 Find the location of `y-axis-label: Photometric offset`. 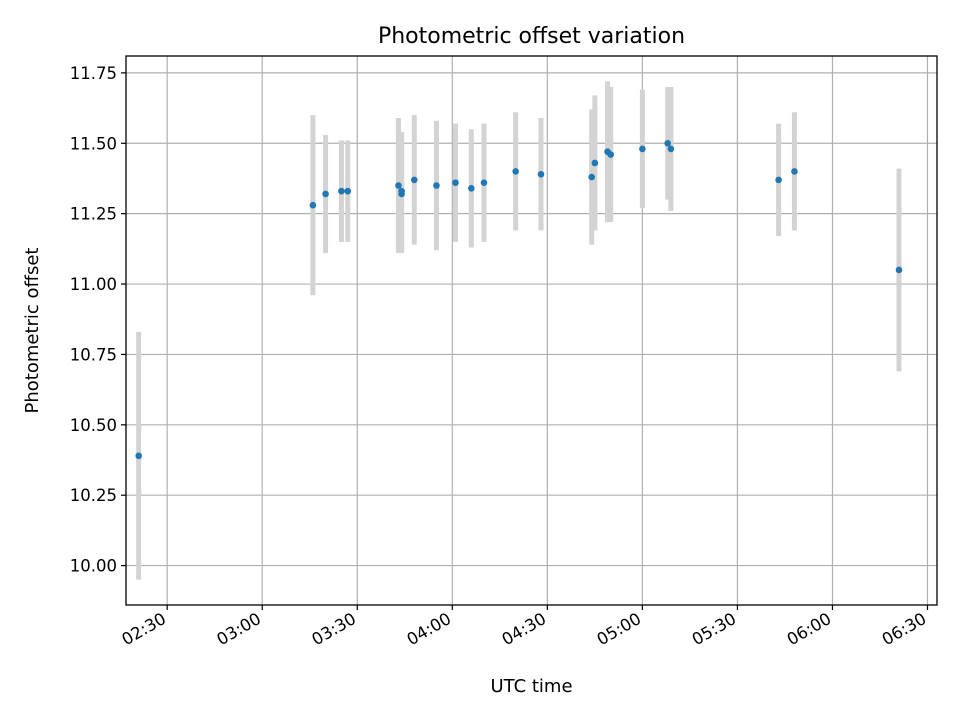

y-axis-label: Photometric offset is located at coordinates (32, 331).